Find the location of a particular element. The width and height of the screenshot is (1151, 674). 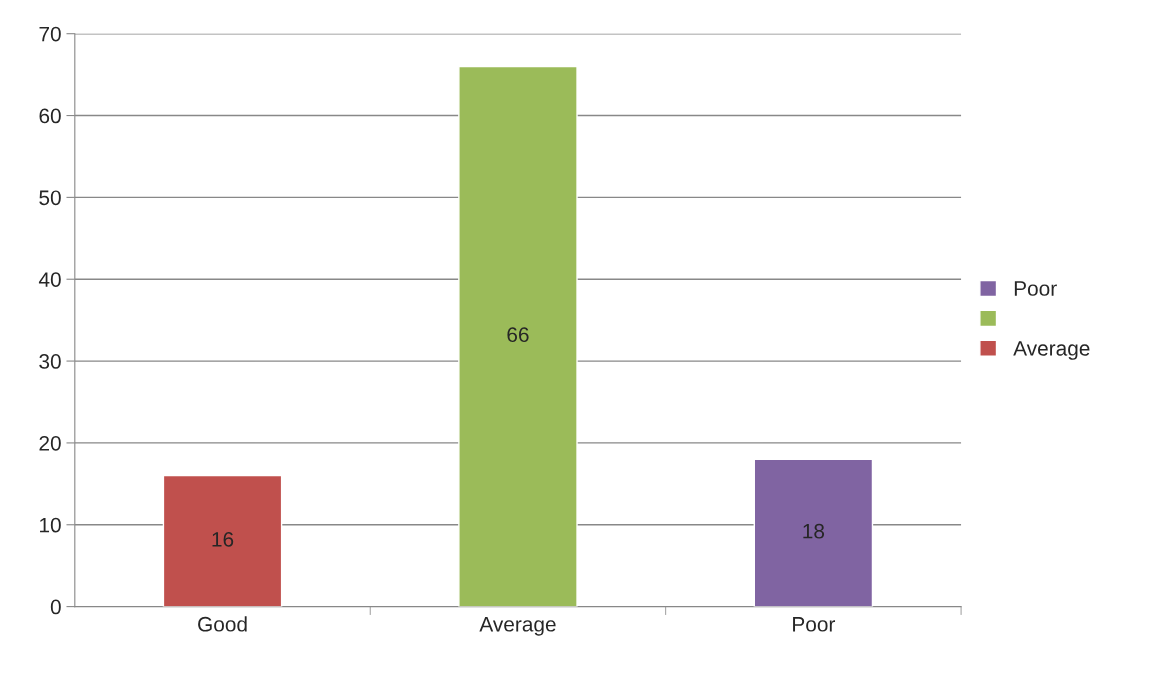

y-tick-label: 40 is located at coordinates (49, 279).